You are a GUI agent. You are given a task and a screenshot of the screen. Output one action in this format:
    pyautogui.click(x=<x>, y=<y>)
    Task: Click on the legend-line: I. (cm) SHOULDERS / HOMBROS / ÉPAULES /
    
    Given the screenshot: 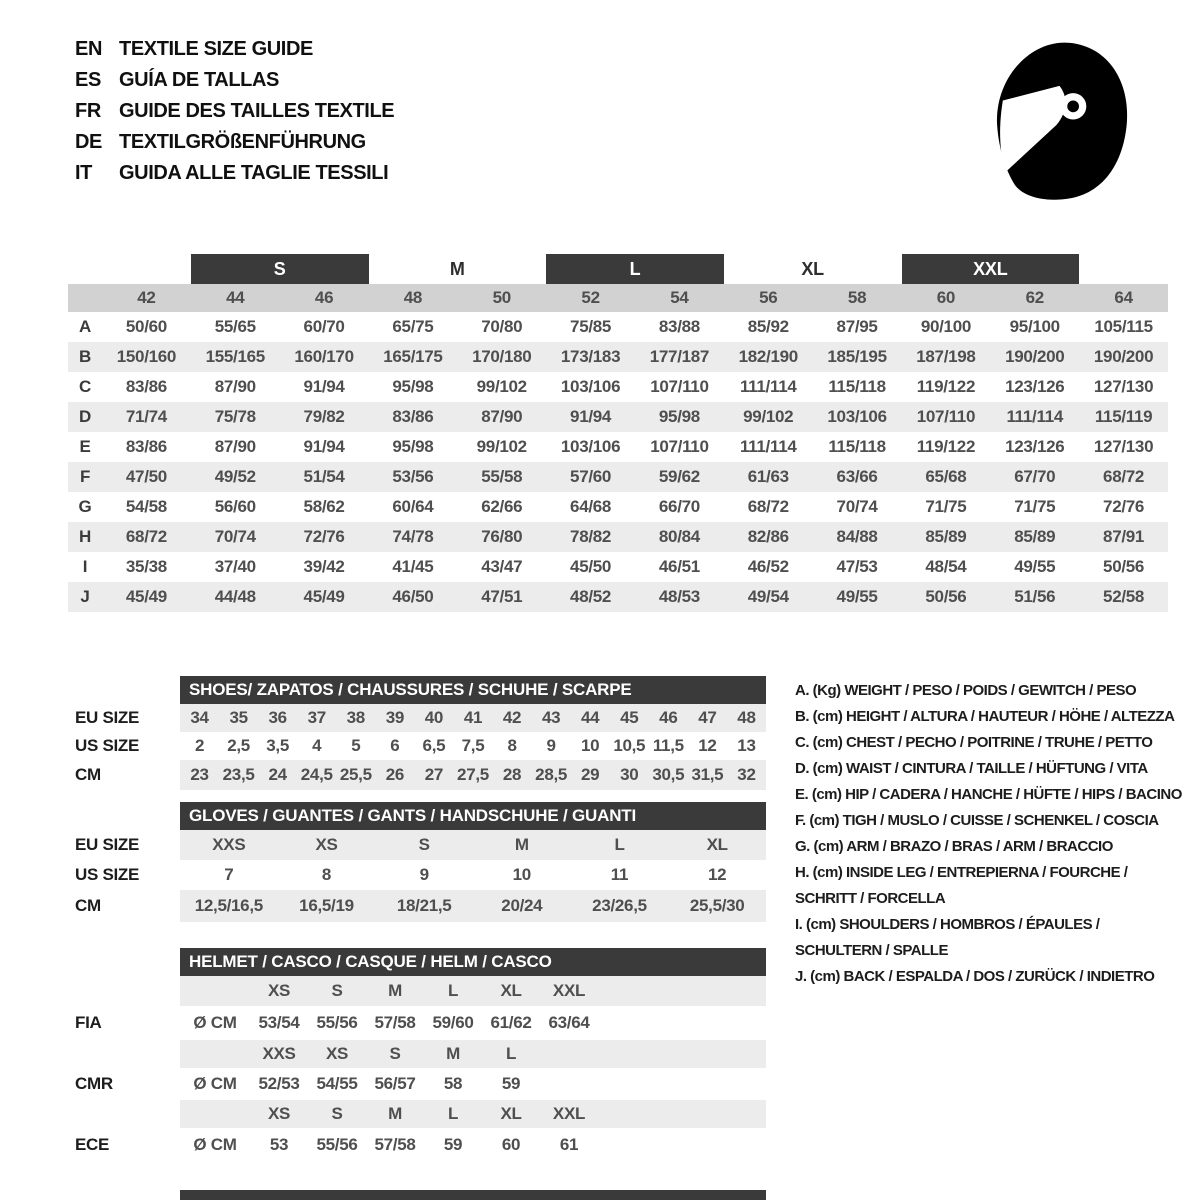 What is the action you would take?
    pyautogui.click(x=947, y=924)
    